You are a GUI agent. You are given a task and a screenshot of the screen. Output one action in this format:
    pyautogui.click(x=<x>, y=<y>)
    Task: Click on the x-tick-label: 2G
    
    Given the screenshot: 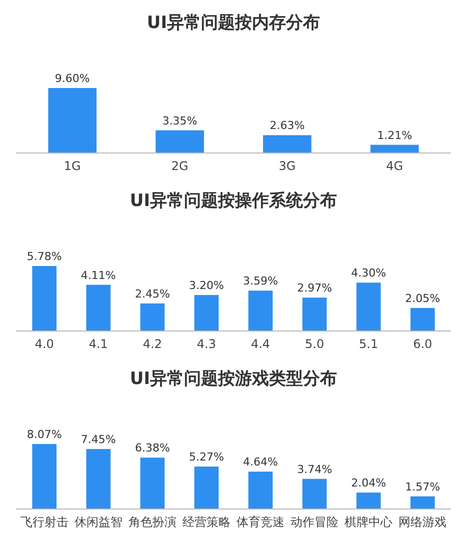 What is the action you would take?
    pyautogui.click(x=179, y=166)
    